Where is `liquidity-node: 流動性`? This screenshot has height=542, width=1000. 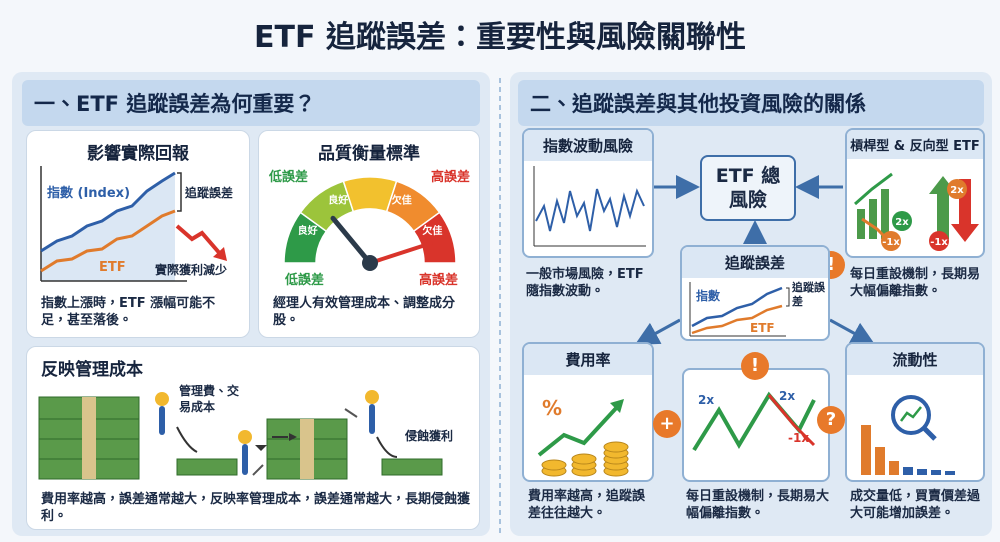
liquidity-node: 流動性 is located at coordinates (915, 412).